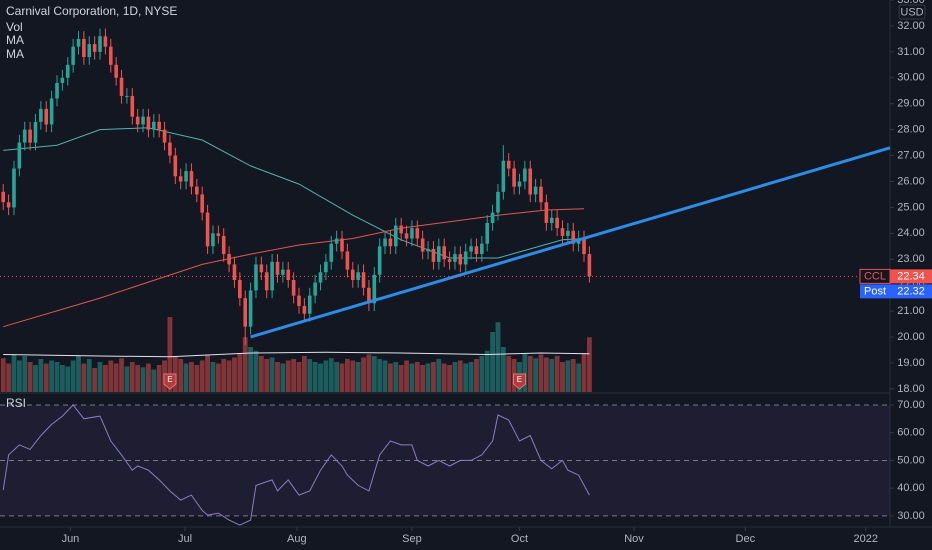 This screenshot has width=932, height=550. Describe the element at coordinates (294, 193) in the screenshot. I see `moving-average` at that location.